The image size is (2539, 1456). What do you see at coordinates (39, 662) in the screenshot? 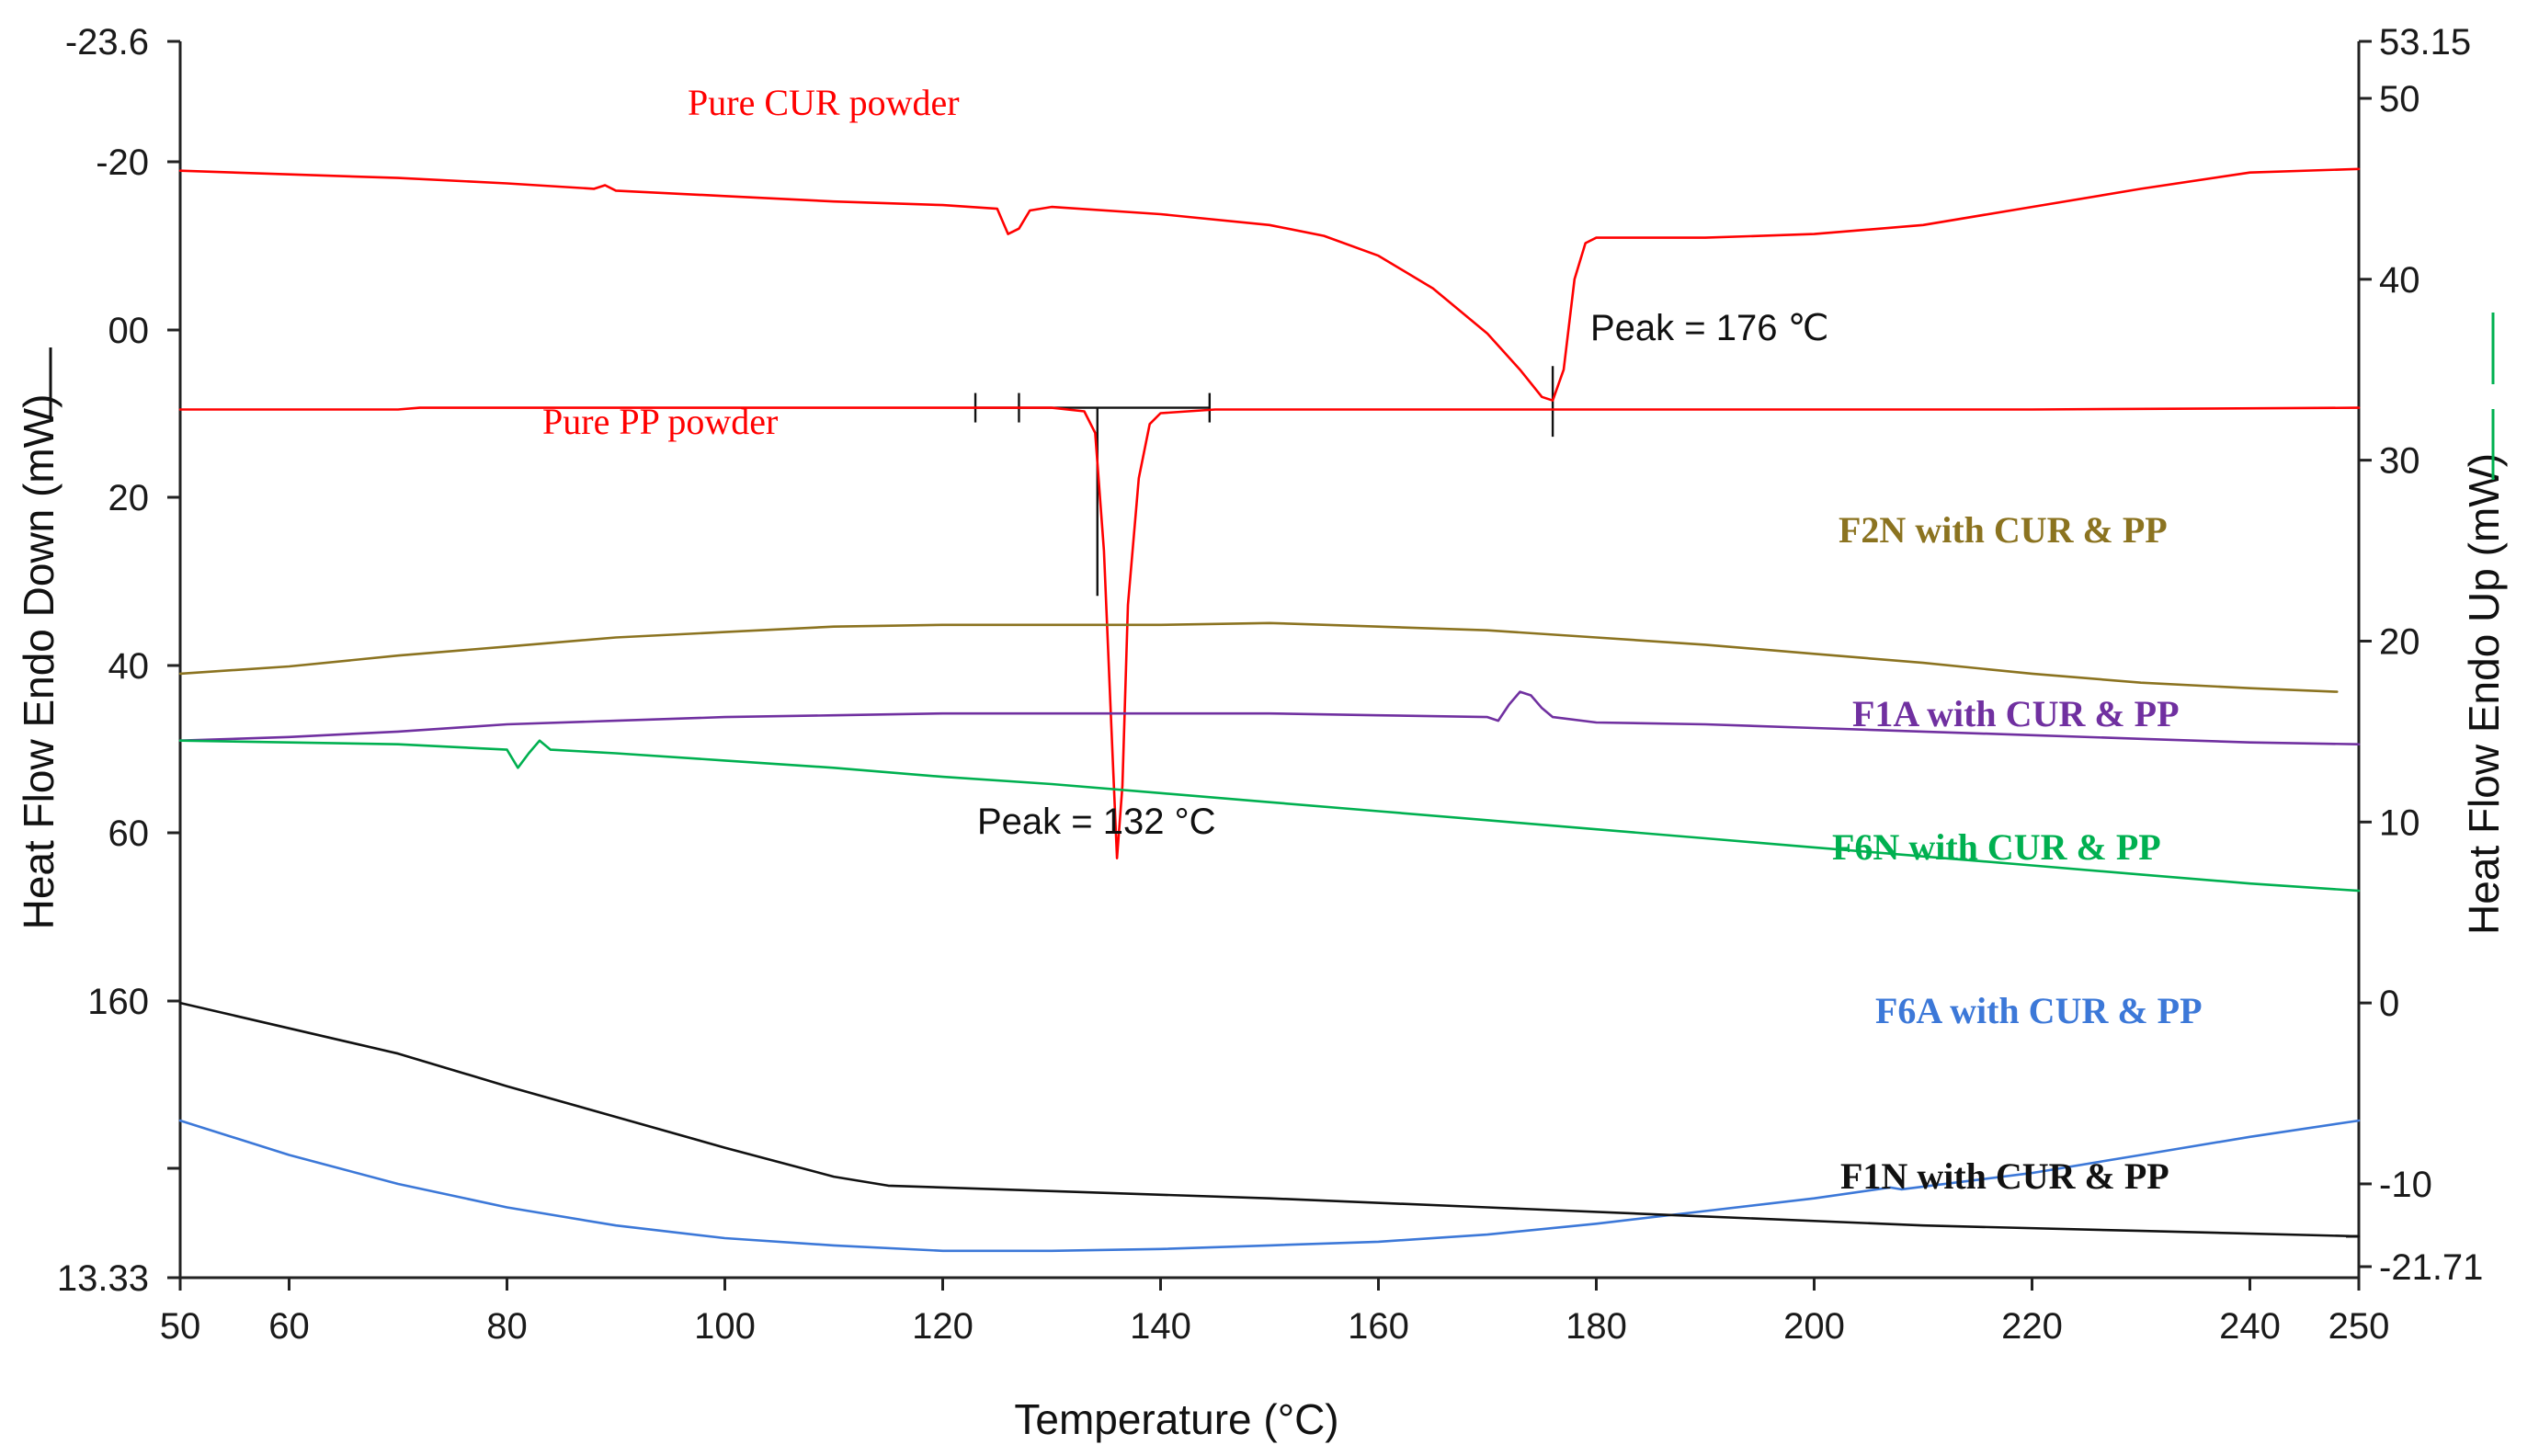
I see `left-axis-title: Heat Flow Endo Down (mW)` at bounding box center [39, 662].